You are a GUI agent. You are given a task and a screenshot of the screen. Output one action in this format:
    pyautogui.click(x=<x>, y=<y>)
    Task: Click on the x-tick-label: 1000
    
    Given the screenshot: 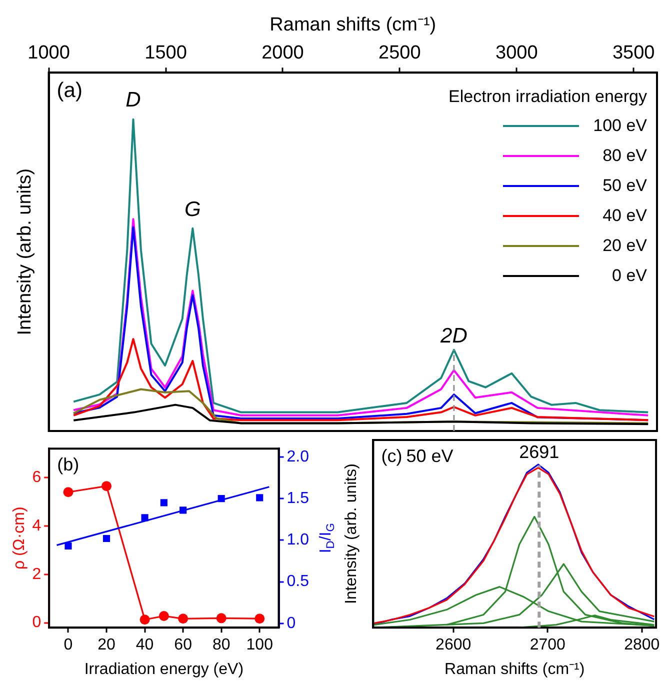 What is the action you would take?
    pyautogui.click(x=49, y=53)
    